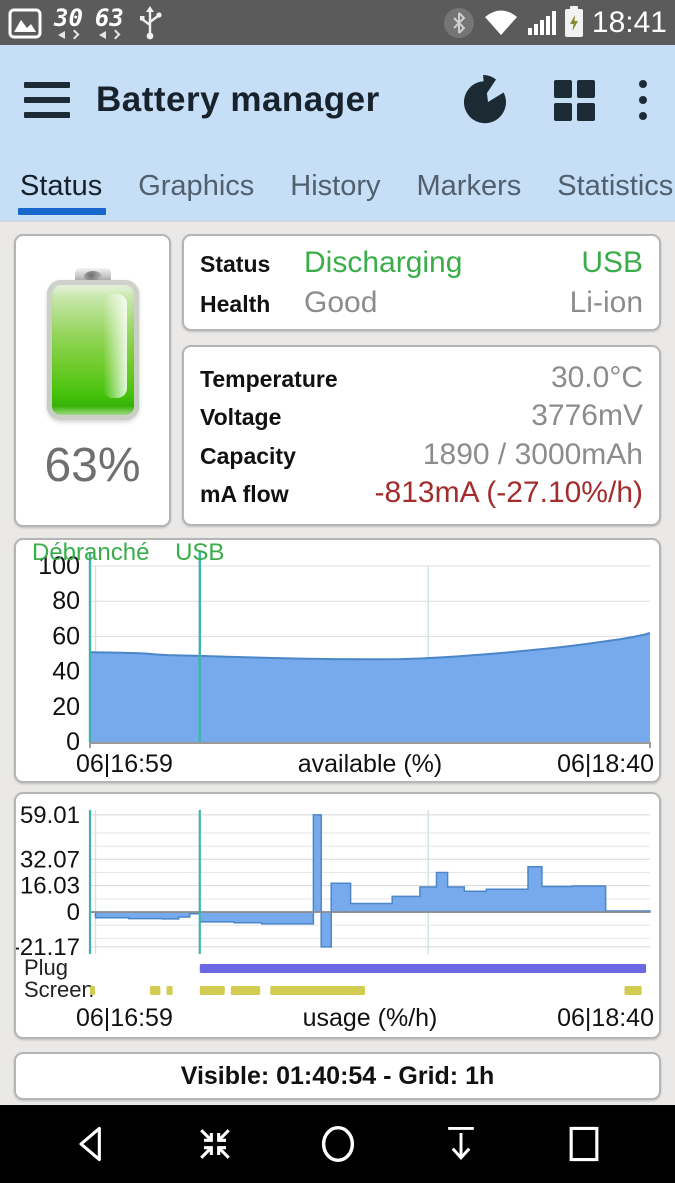 The width and height of the screenshot is (675, 1183). What do you see at coordinates (643, 100) in the screenshot?
I see `overflow-icon` at bounding box center [643, 100].